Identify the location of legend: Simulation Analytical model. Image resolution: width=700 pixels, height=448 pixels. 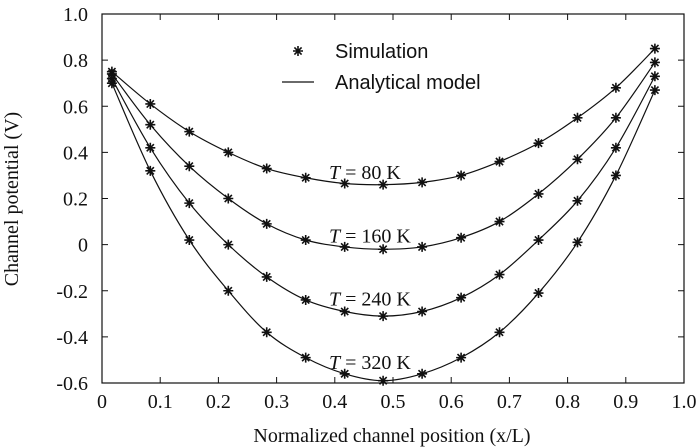
(381, 67).